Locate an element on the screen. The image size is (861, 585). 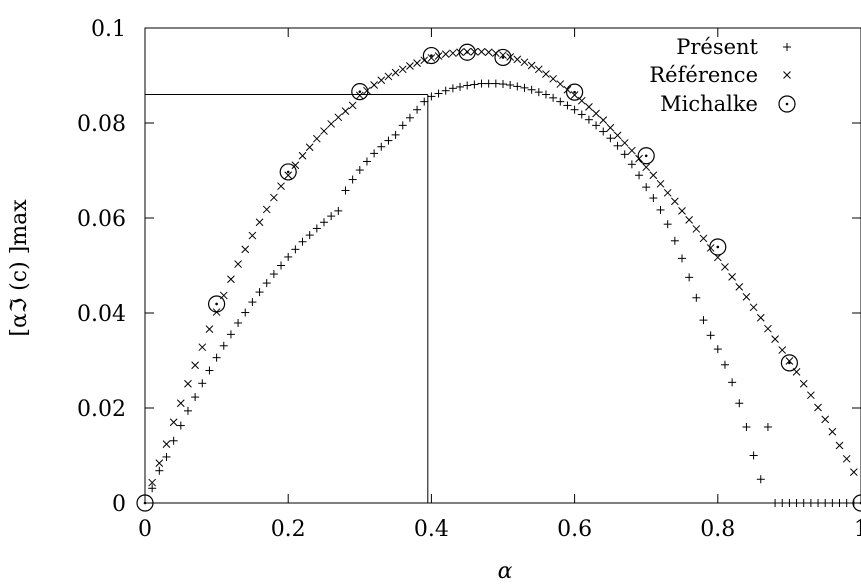
legend-marker is located at coordinates (787, 104).